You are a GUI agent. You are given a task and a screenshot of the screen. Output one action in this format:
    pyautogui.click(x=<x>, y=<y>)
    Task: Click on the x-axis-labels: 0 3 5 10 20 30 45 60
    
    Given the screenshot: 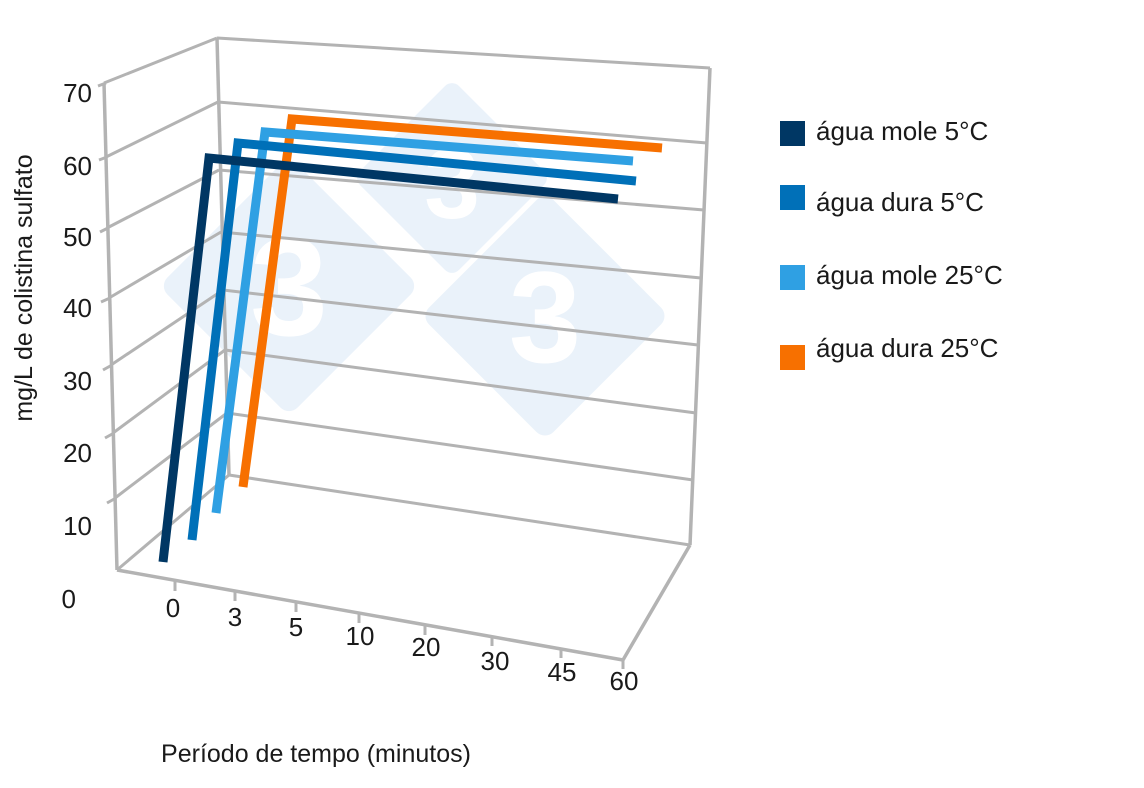 What is the action you would take?
    pyautogui.click(x=402, y=644)
    